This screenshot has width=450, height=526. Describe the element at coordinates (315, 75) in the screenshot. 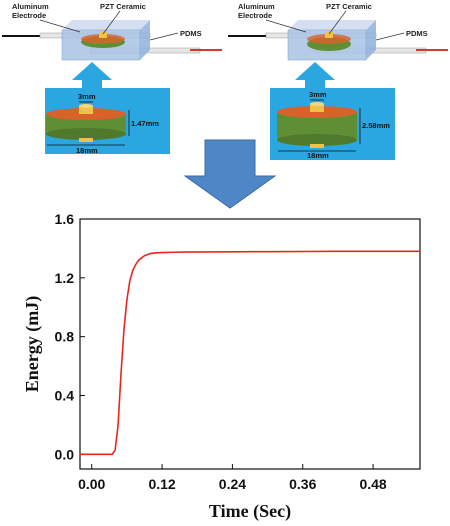

I see `right-up-arrow-icon` at that location.